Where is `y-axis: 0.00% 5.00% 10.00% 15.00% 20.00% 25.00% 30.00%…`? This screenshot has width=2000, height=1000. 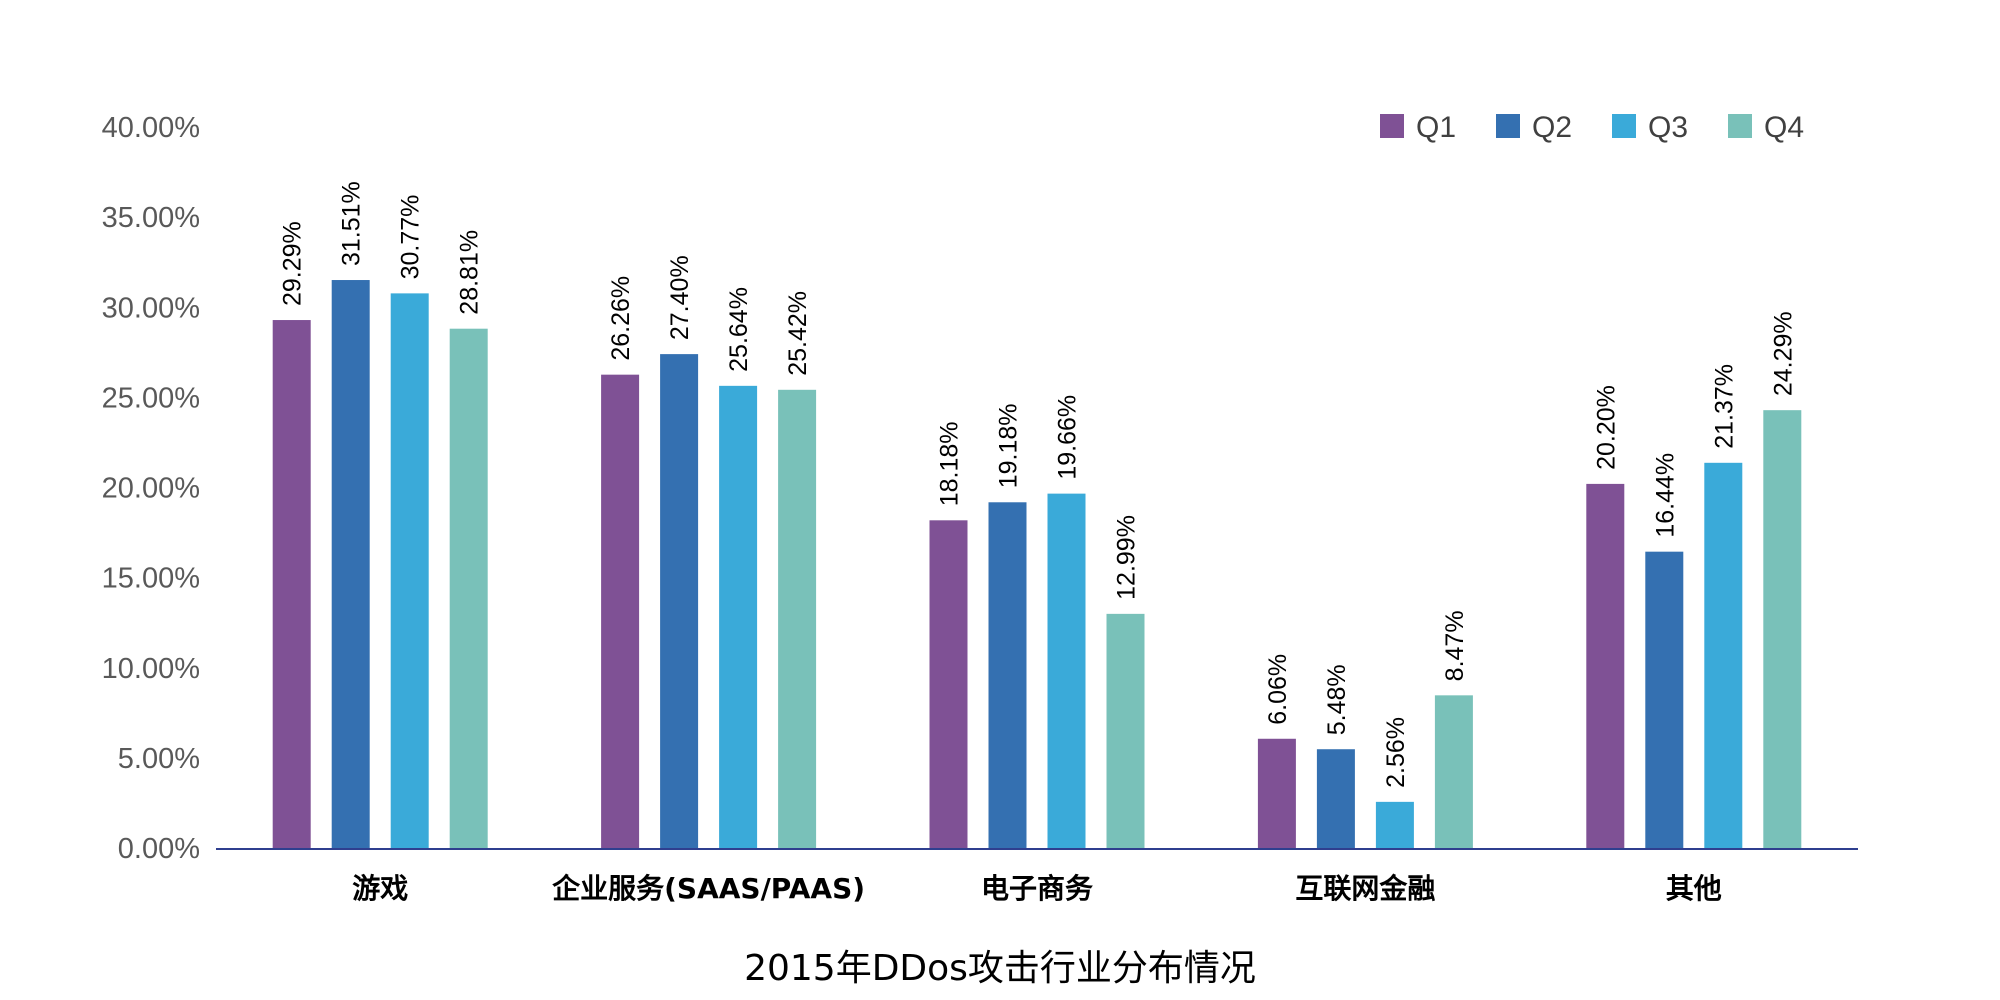
y-axis: 0.00% 5.00% 10.00% 15.00% 20.00% 25.00% 30.00%… is located at coordinates (151, 488).